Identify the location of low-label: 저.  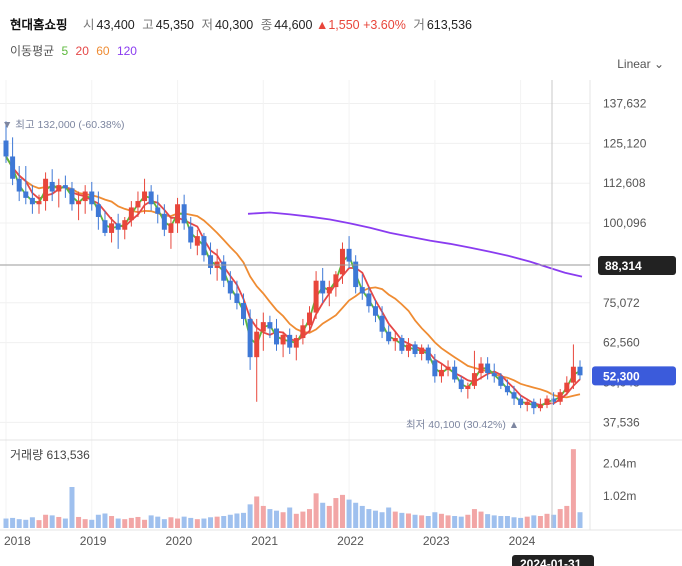
(207, 25).